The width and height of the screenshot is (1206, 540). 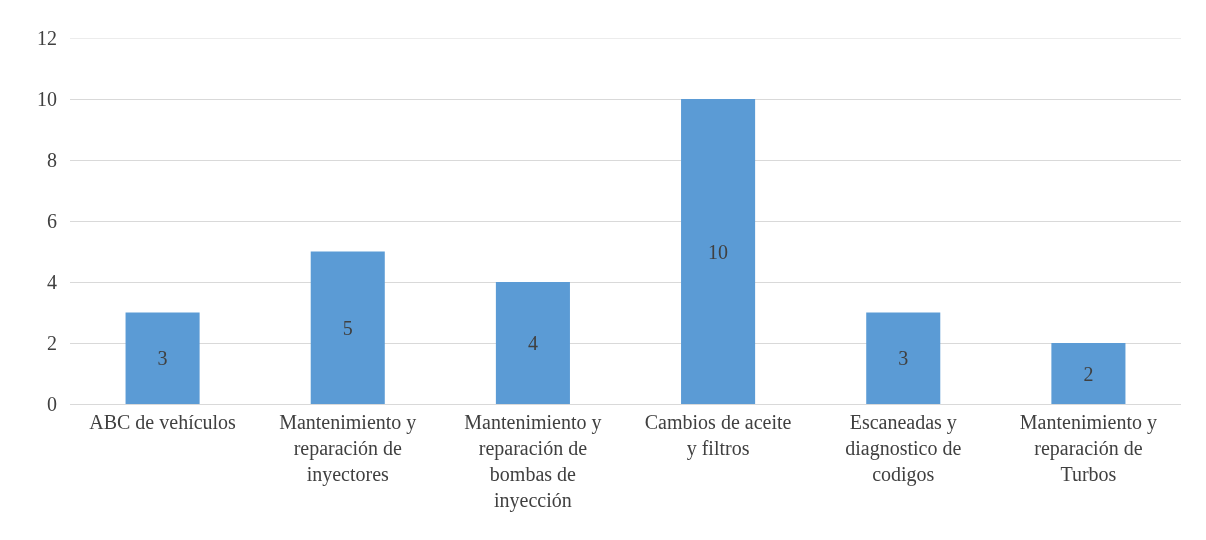 I want to click on y-tick-label: 0, so click(x=52, y=404).